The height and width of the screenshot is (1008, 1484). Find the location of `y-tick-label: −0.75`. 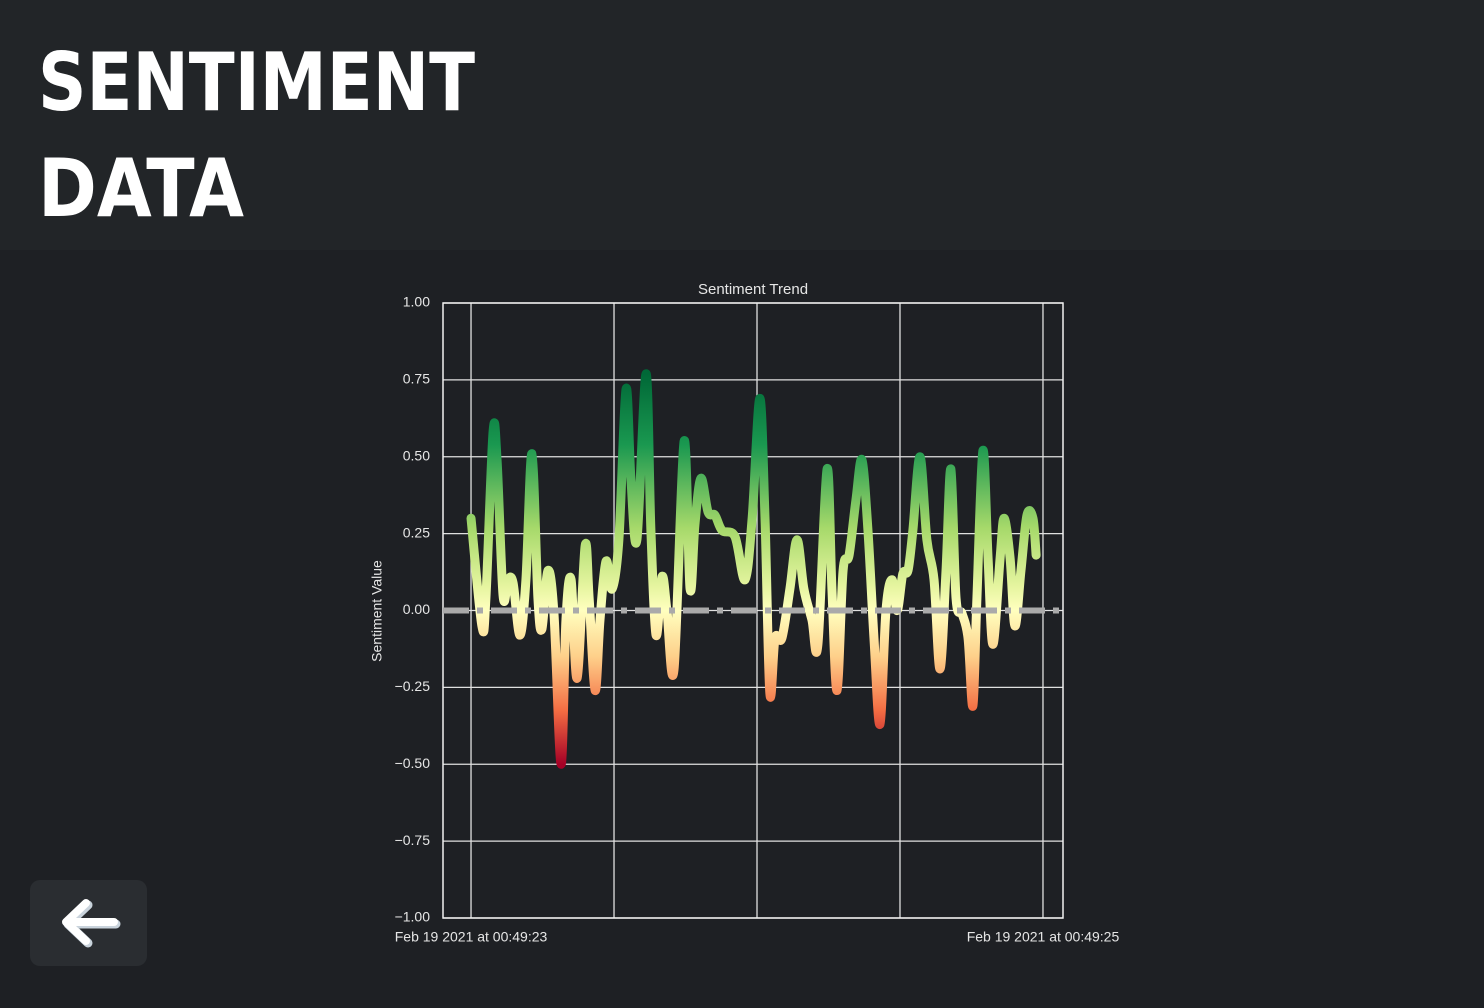

y-tick-label: −0.75 is located at coordinates (413, 840).